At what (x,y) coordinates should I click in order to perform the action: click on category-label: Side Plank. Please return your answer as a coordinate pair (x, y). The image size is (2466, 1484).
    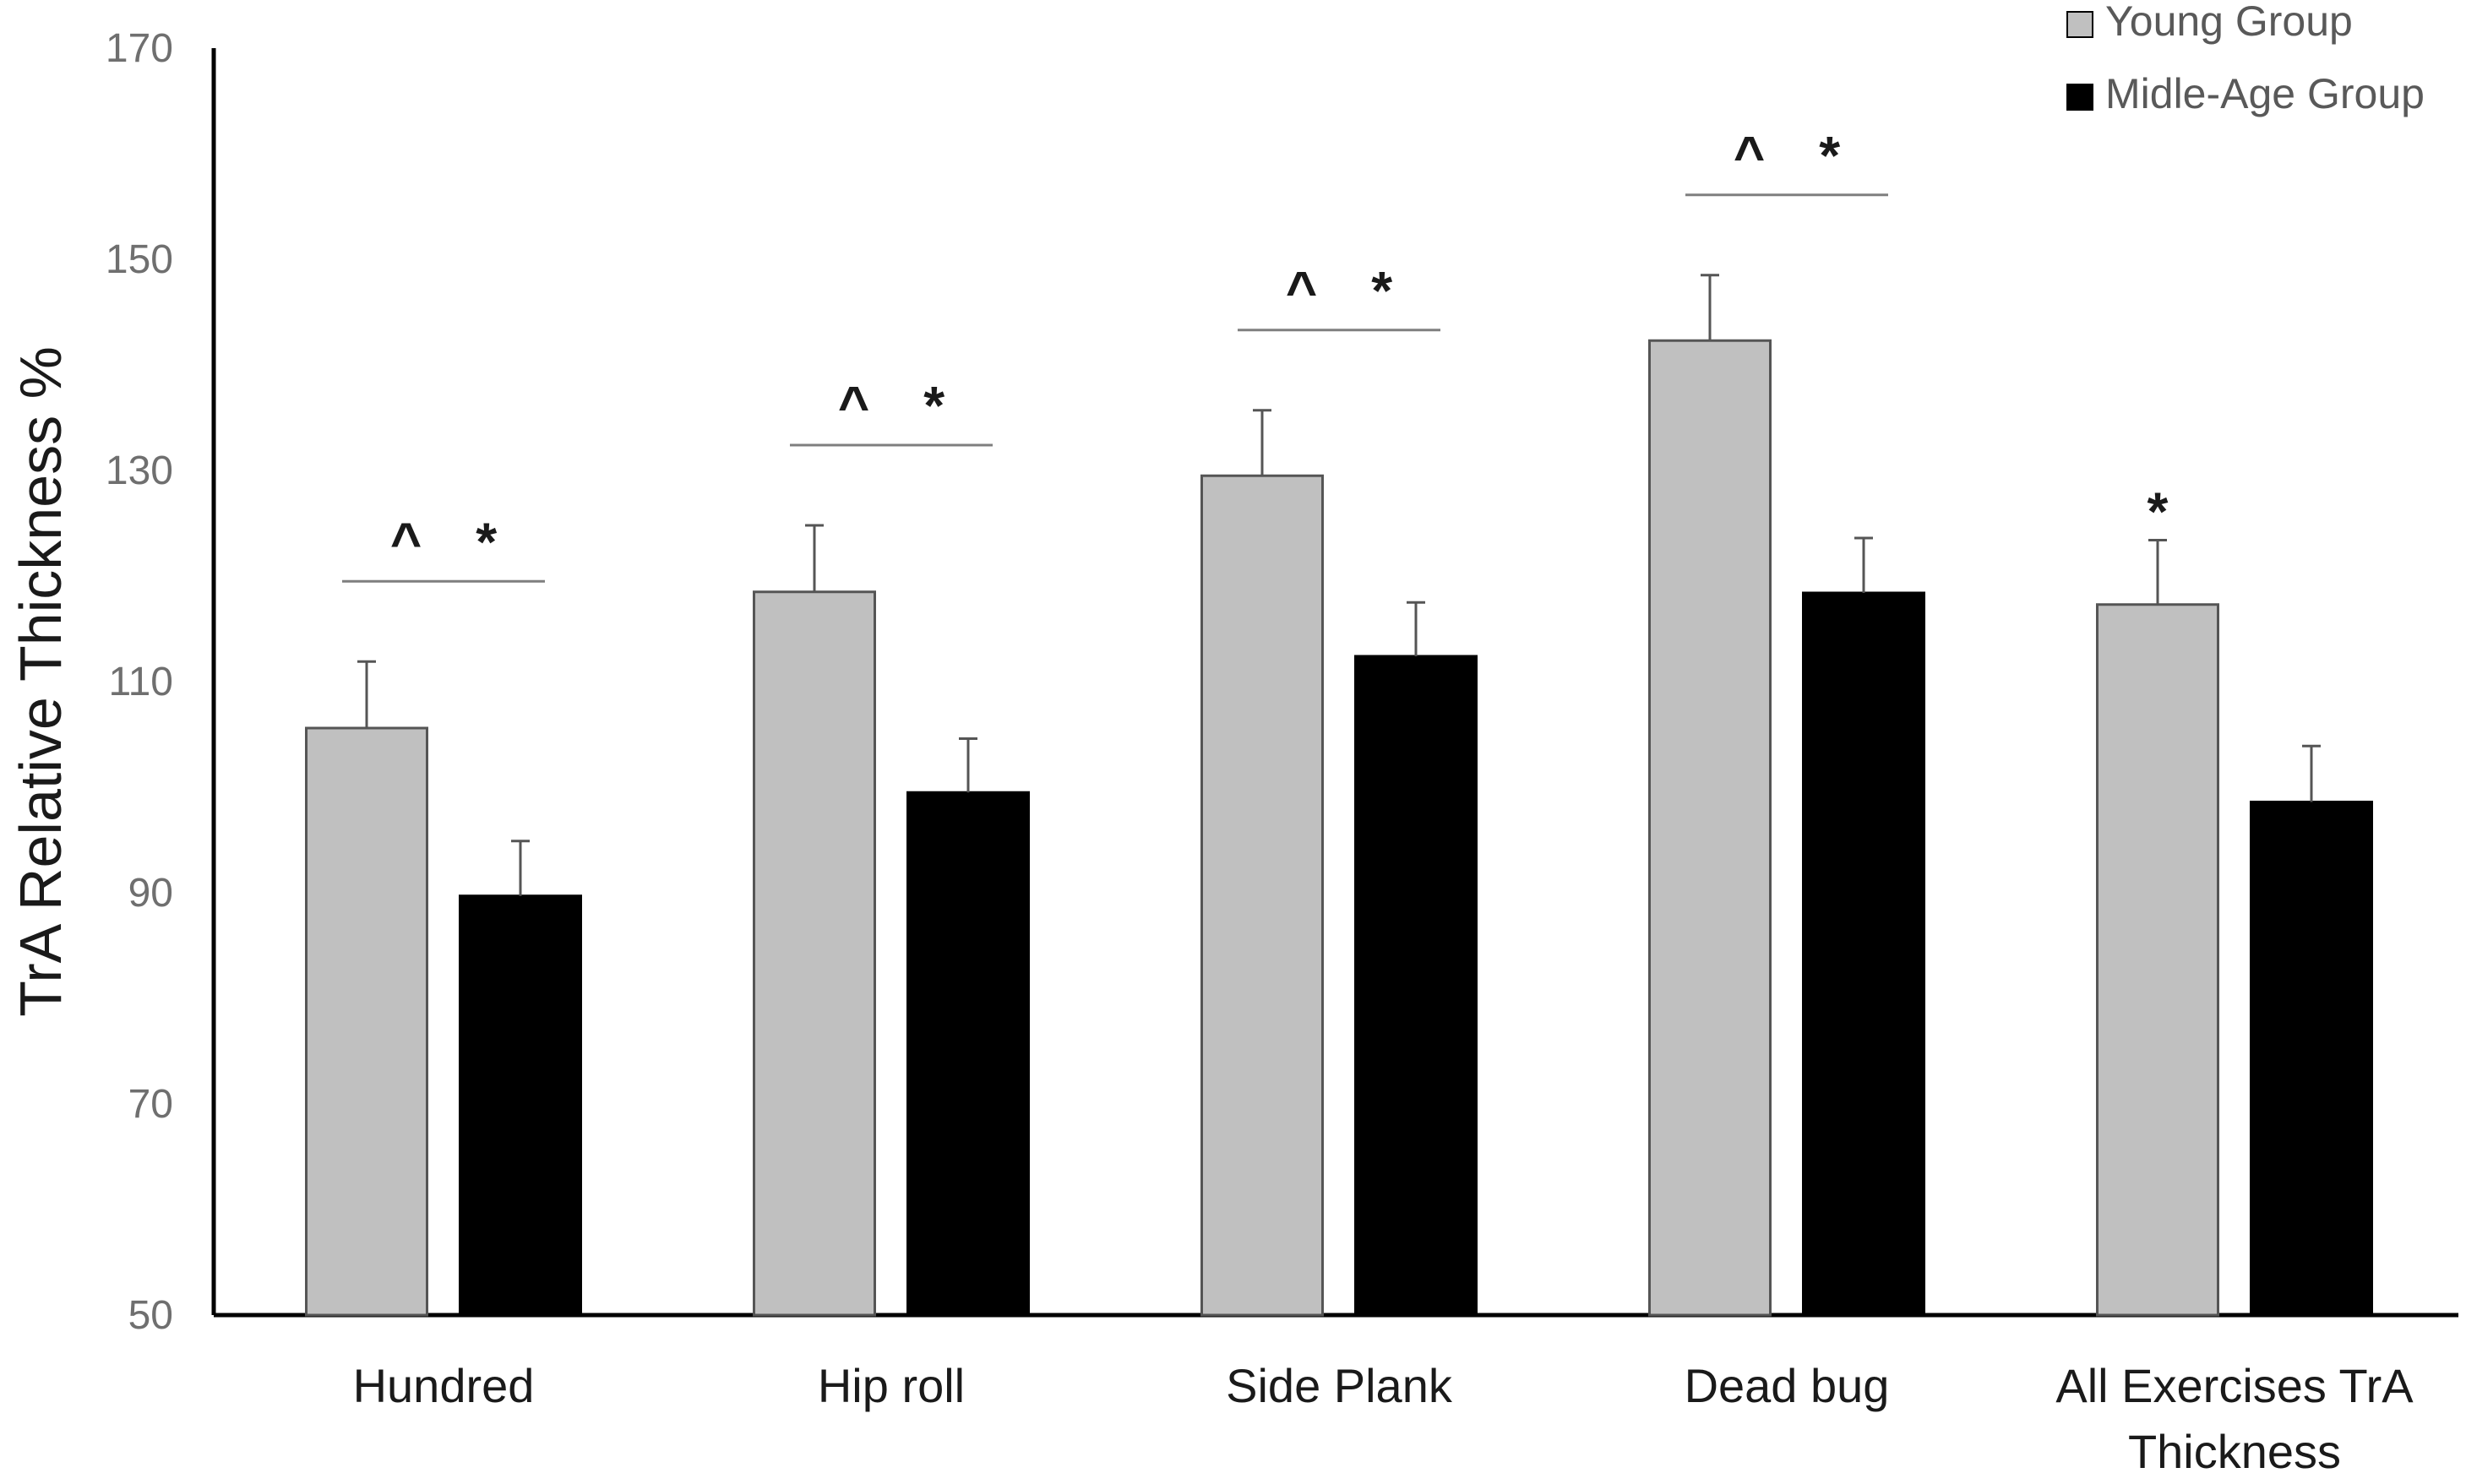
    Looking at the image, I should click on (1339, 1385).